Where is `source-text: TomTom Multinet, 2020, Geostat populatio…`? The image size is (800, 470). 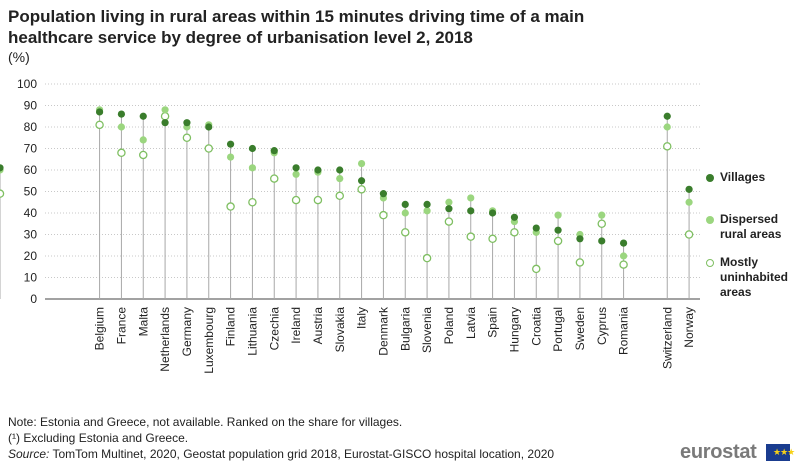
source-text: TomTom Multinet, 2020, Geostat populatio… is located at coordinates (302, 454).